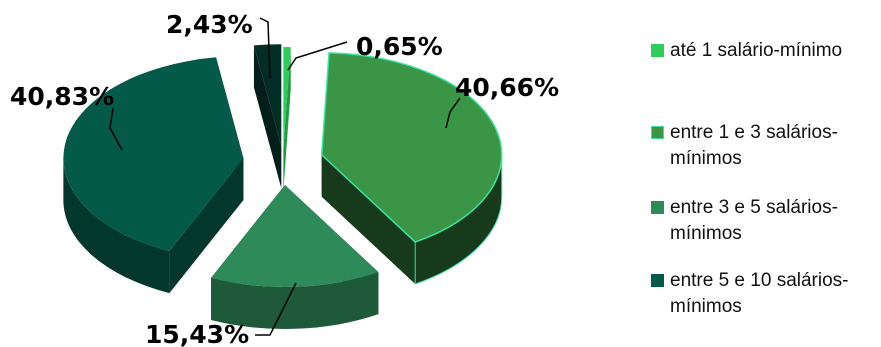  What do you see at coordinates (399, 46) in the screenshot?
I see `data-label: 0,65%` at bounding box center [399, 46].